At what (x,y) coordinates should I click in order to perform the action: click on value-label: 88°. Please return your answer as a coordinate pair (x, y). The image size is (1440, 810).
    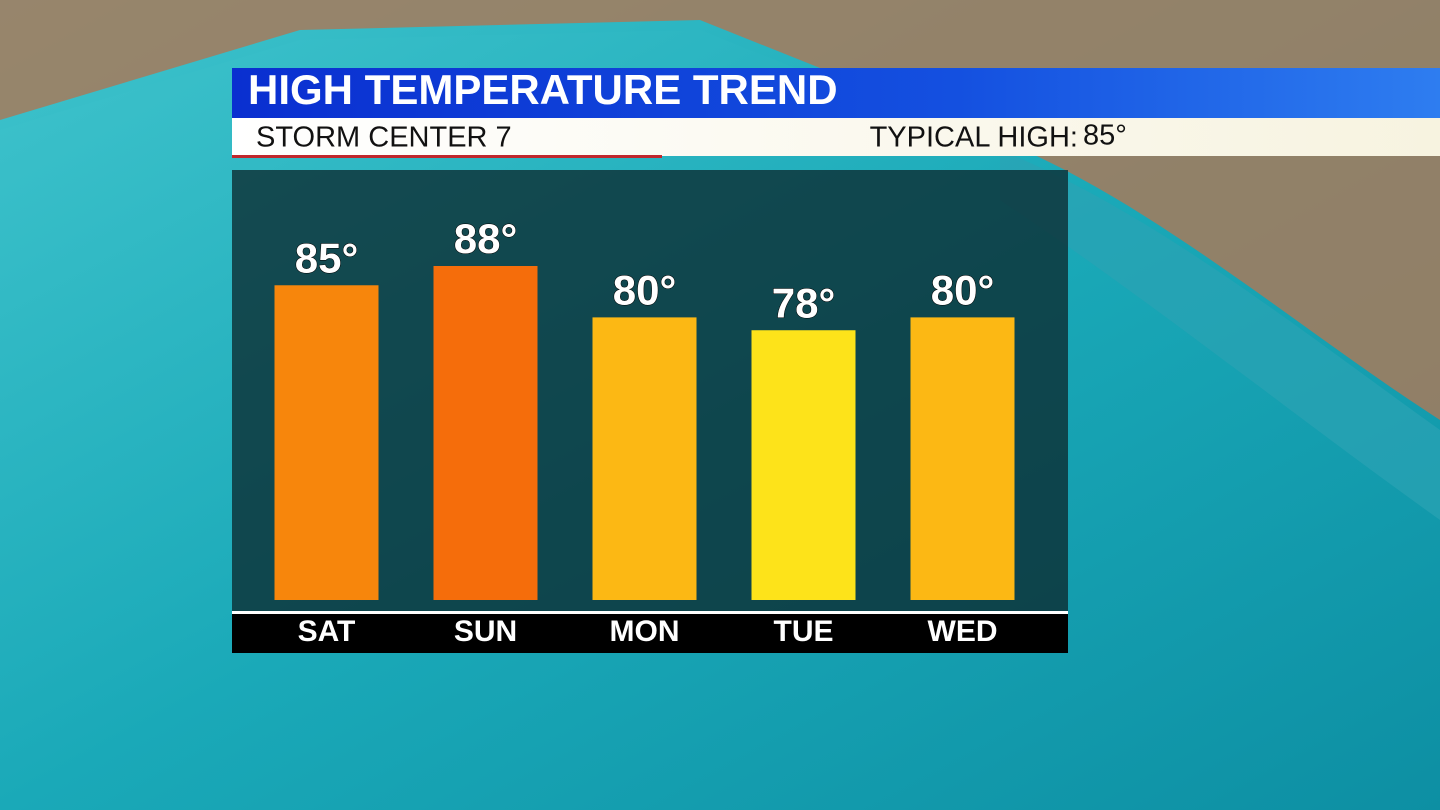
    Looking at the image, I should click on (486, 238).